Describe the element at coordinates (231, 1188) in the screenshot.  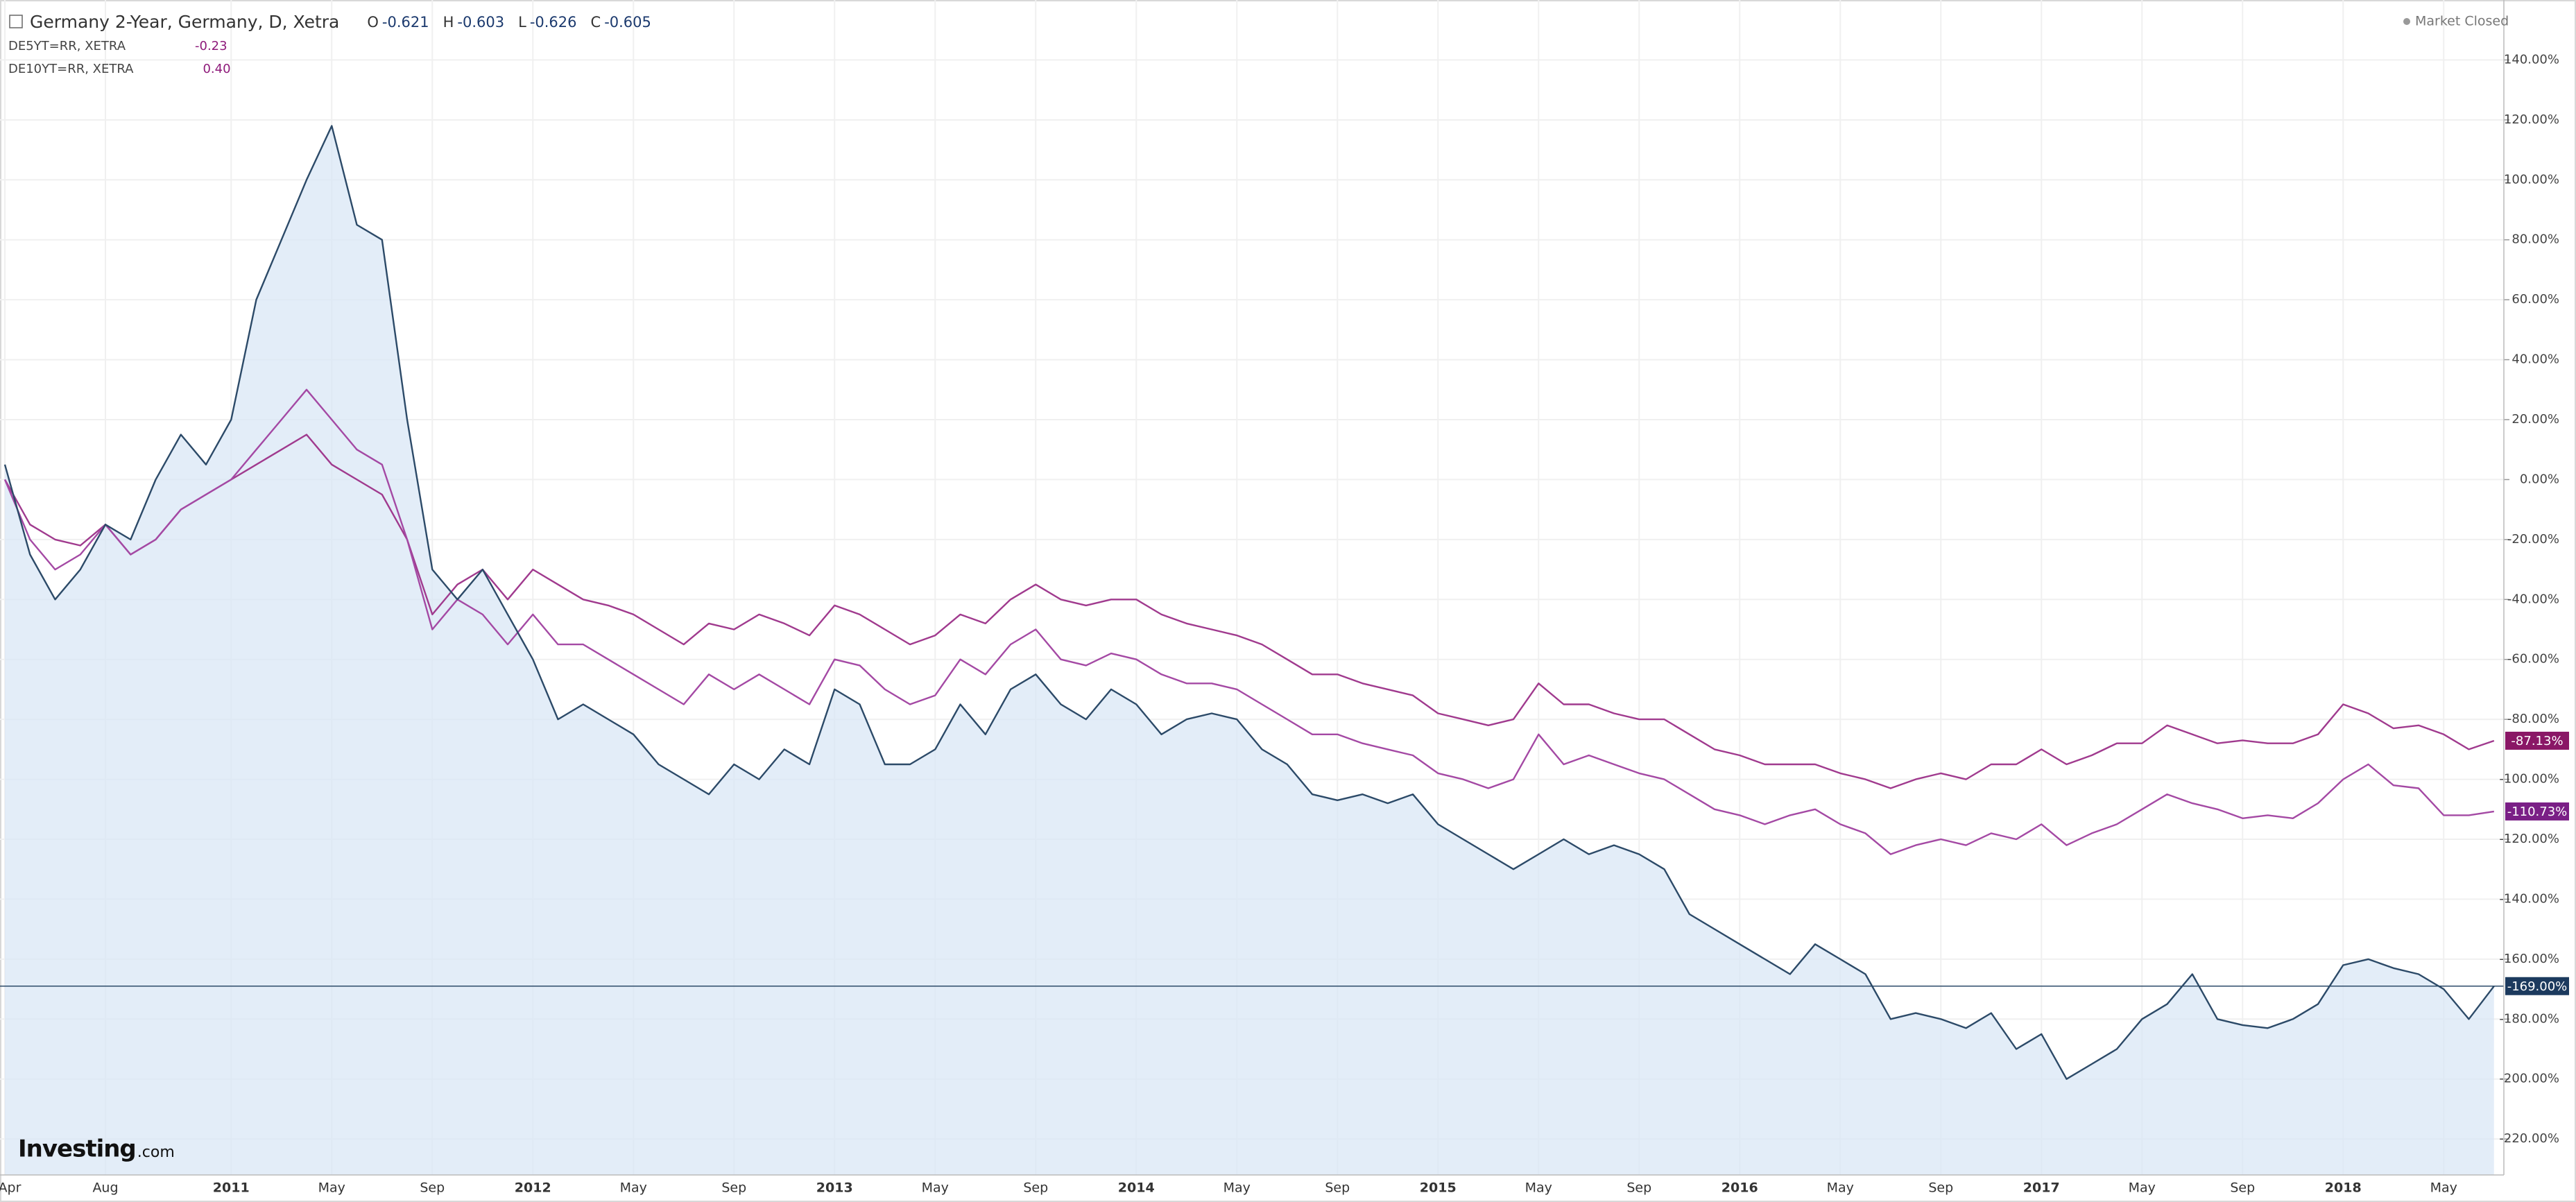
I see `x-tick-label: 2011` at that location.